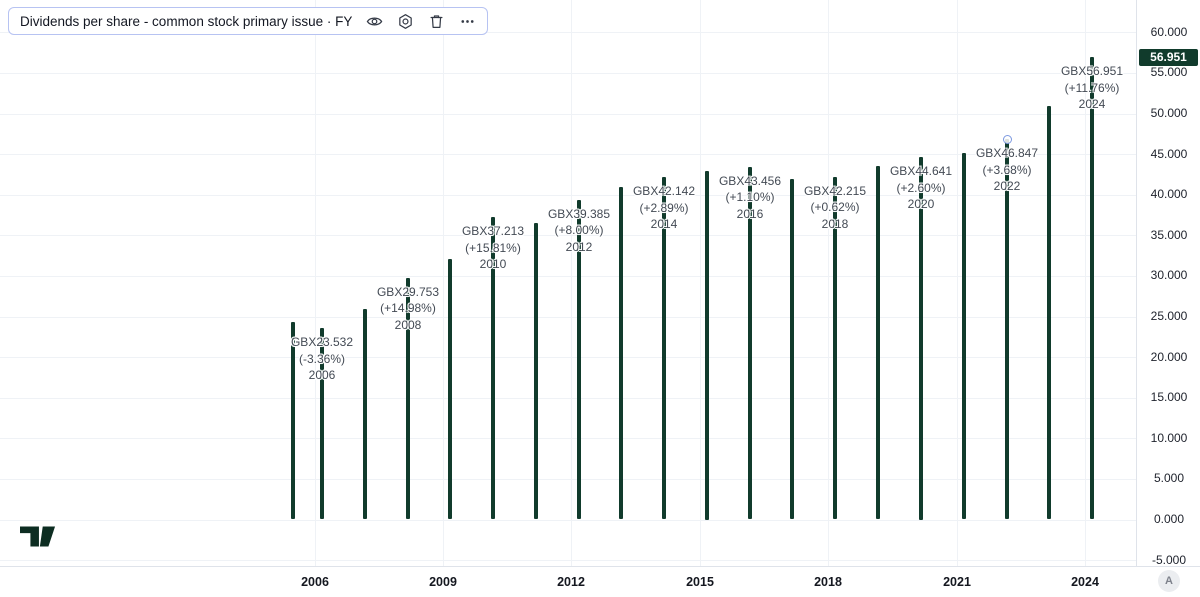 This screenshot has width=1200, height=597. Describe the element at coordinates (750, 180) in the screenshot. I see `bar-label-line: GBX43.456` at that location.